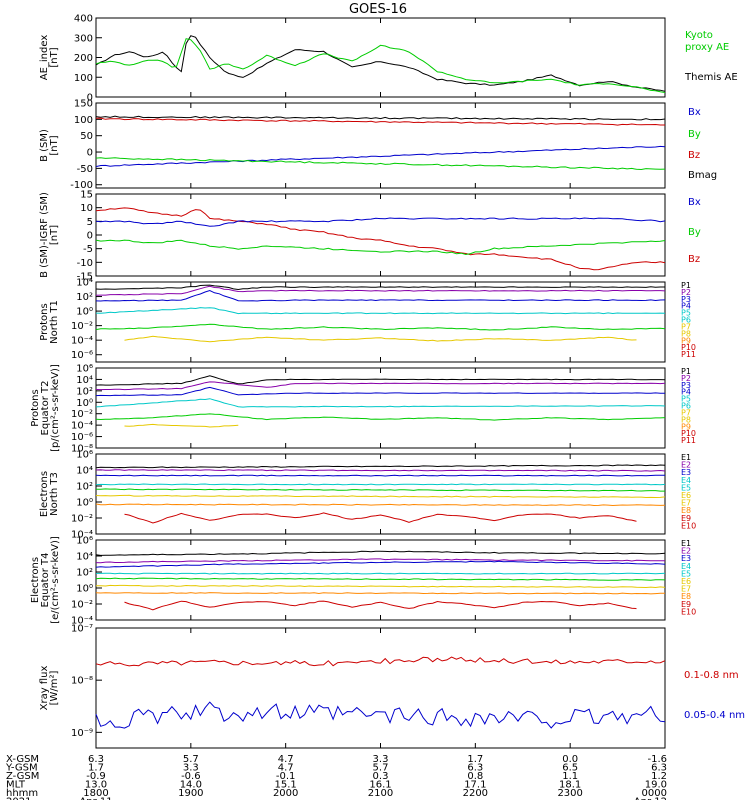 This screenshot has width=750, height=800. What do you see at coordinates (85, 169) in the screenshot?
I see `y-tick-label: -50` at bounding box center [85, 169].